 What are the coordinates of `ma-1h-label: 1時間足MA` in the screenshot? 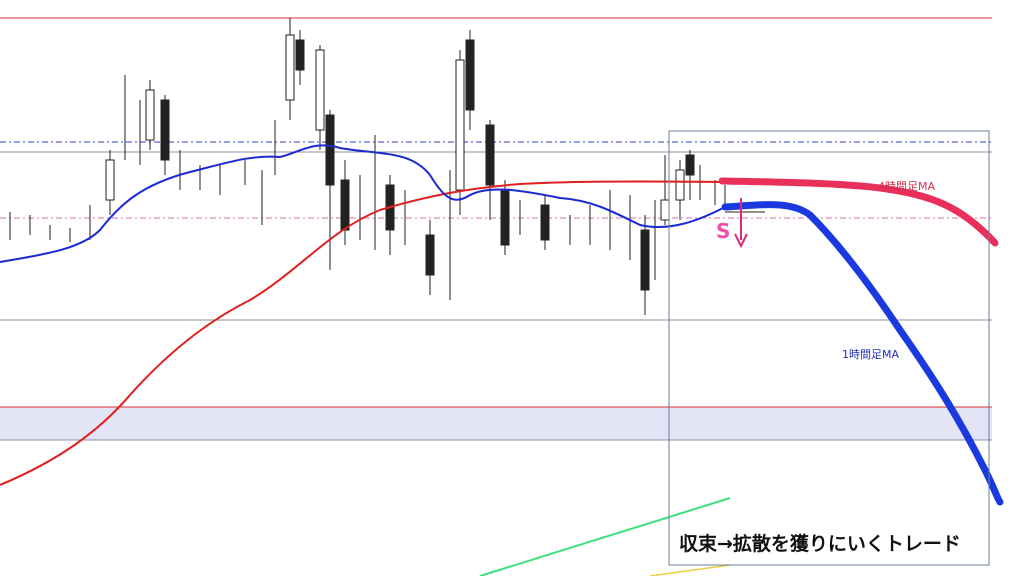 It's located at (870, 354).